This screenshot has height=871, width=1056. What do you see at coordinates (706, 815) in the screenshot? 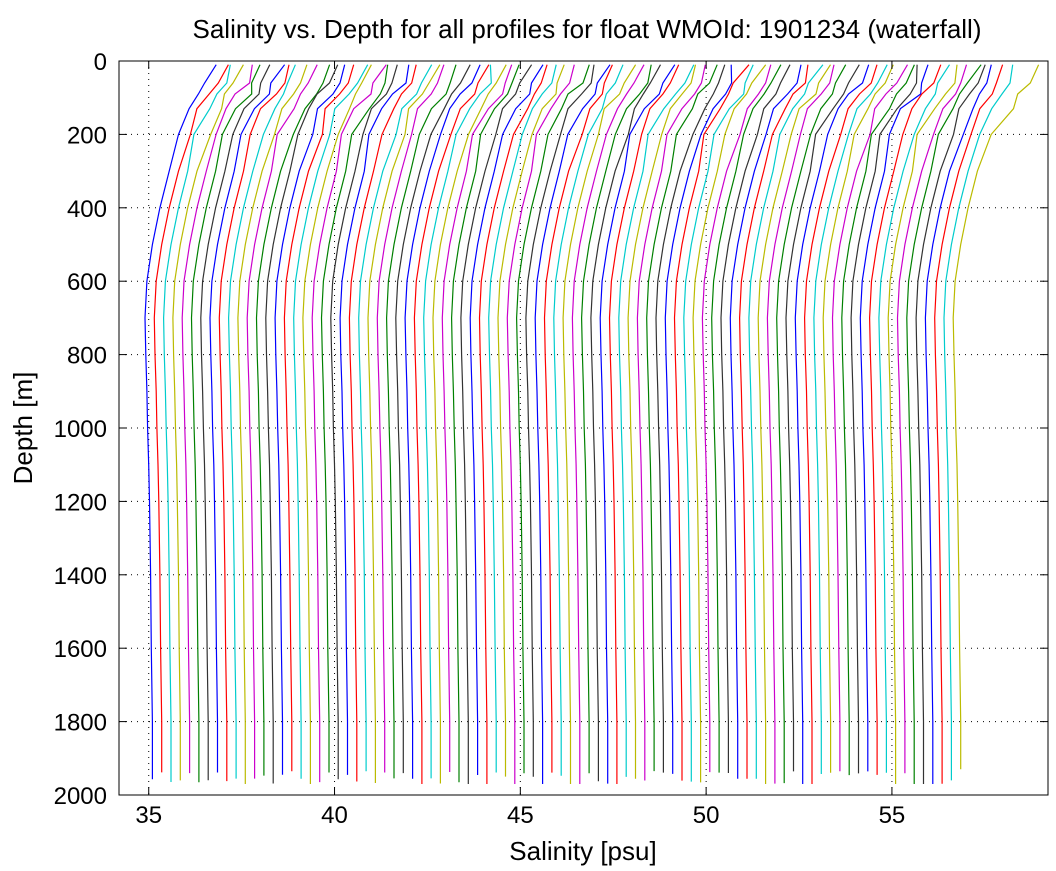
I see `x-tick-label: 50` at bounding box center [706, 815].